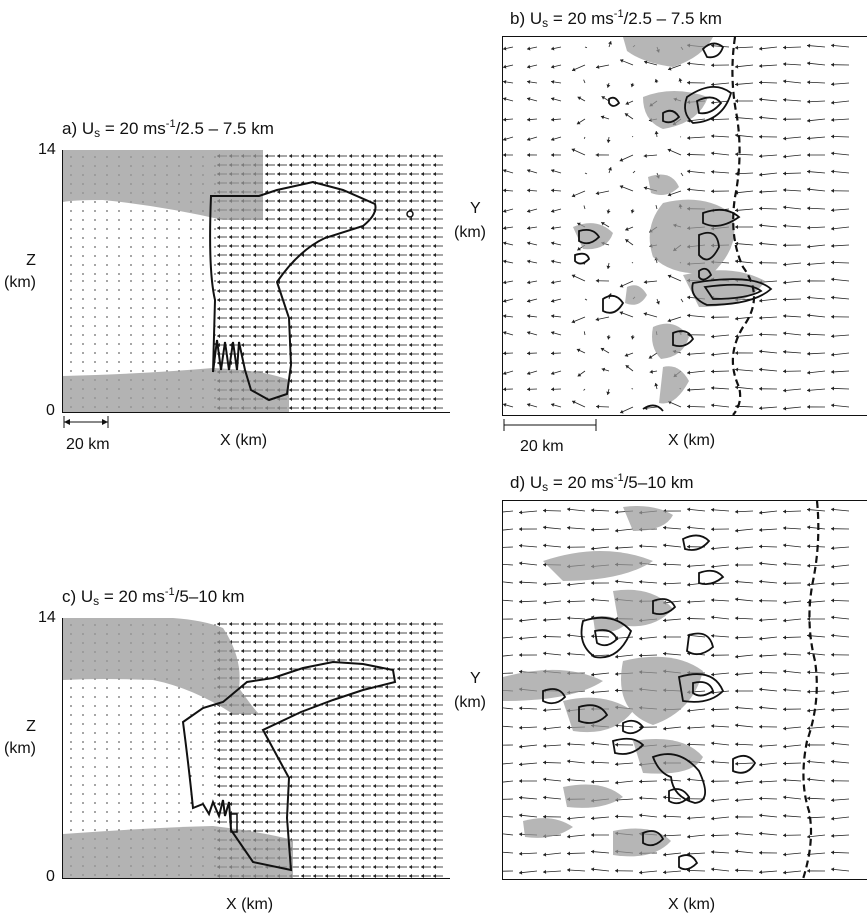  What do you see at coordinates (86, 422) in the screenshot?
I see `panel-a-scale-bar` at bounding box center [86, 422].